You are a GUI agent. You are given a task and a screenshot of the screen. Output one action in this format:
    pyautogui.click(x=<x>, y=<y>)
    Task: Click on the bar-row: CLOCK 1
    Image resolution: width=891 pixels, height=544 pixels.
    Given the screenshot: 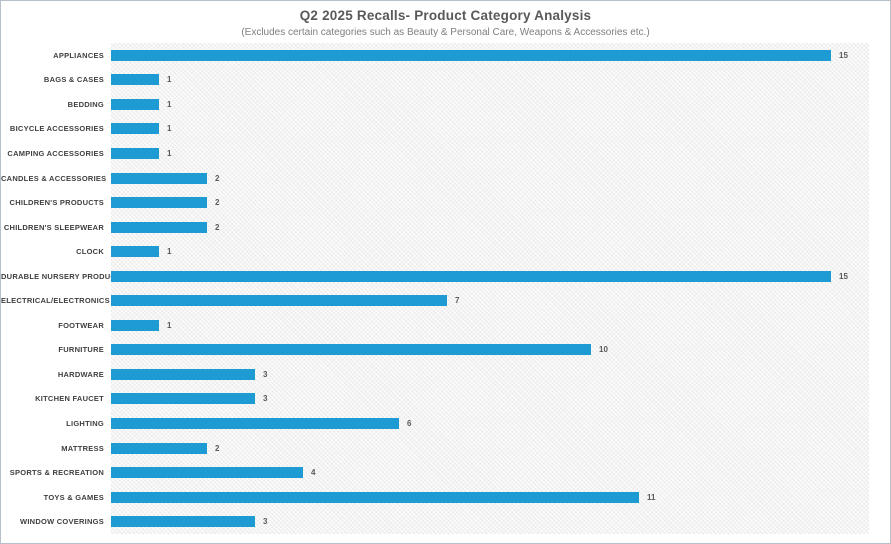 What is the action you would take?
    pyautogui.click(x=435, y=251)
    